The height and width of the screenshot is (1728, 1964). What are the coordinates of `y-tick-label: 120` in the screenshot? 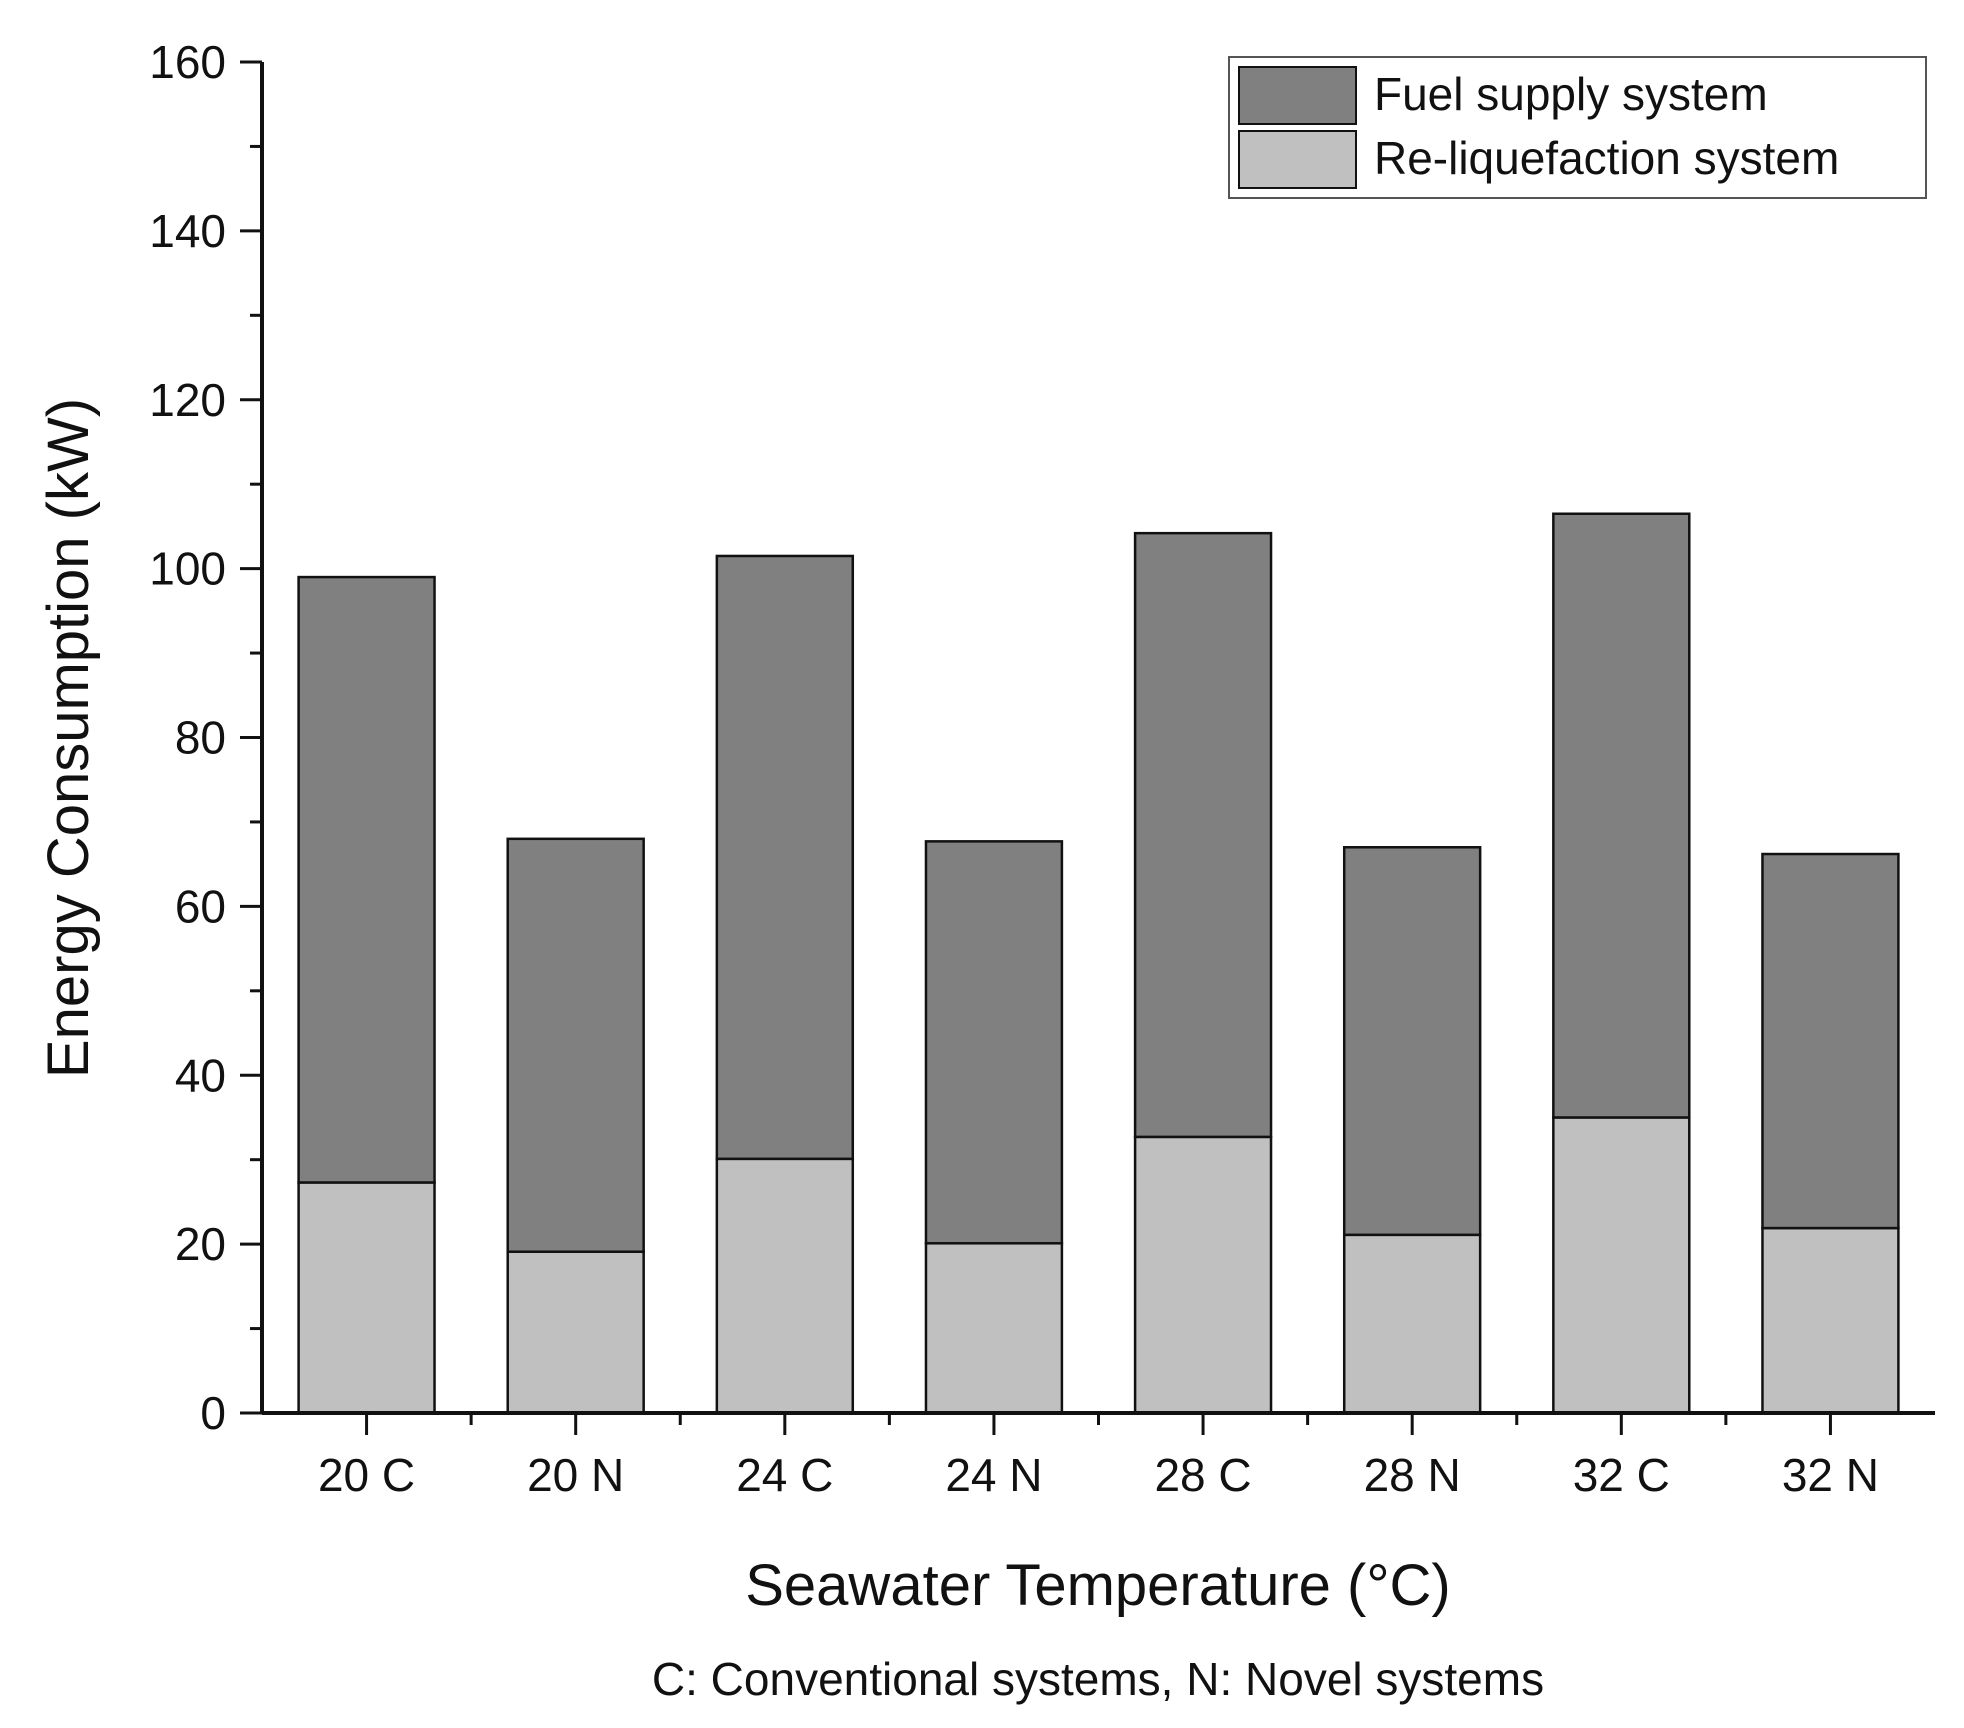 It's located at (187, 400).